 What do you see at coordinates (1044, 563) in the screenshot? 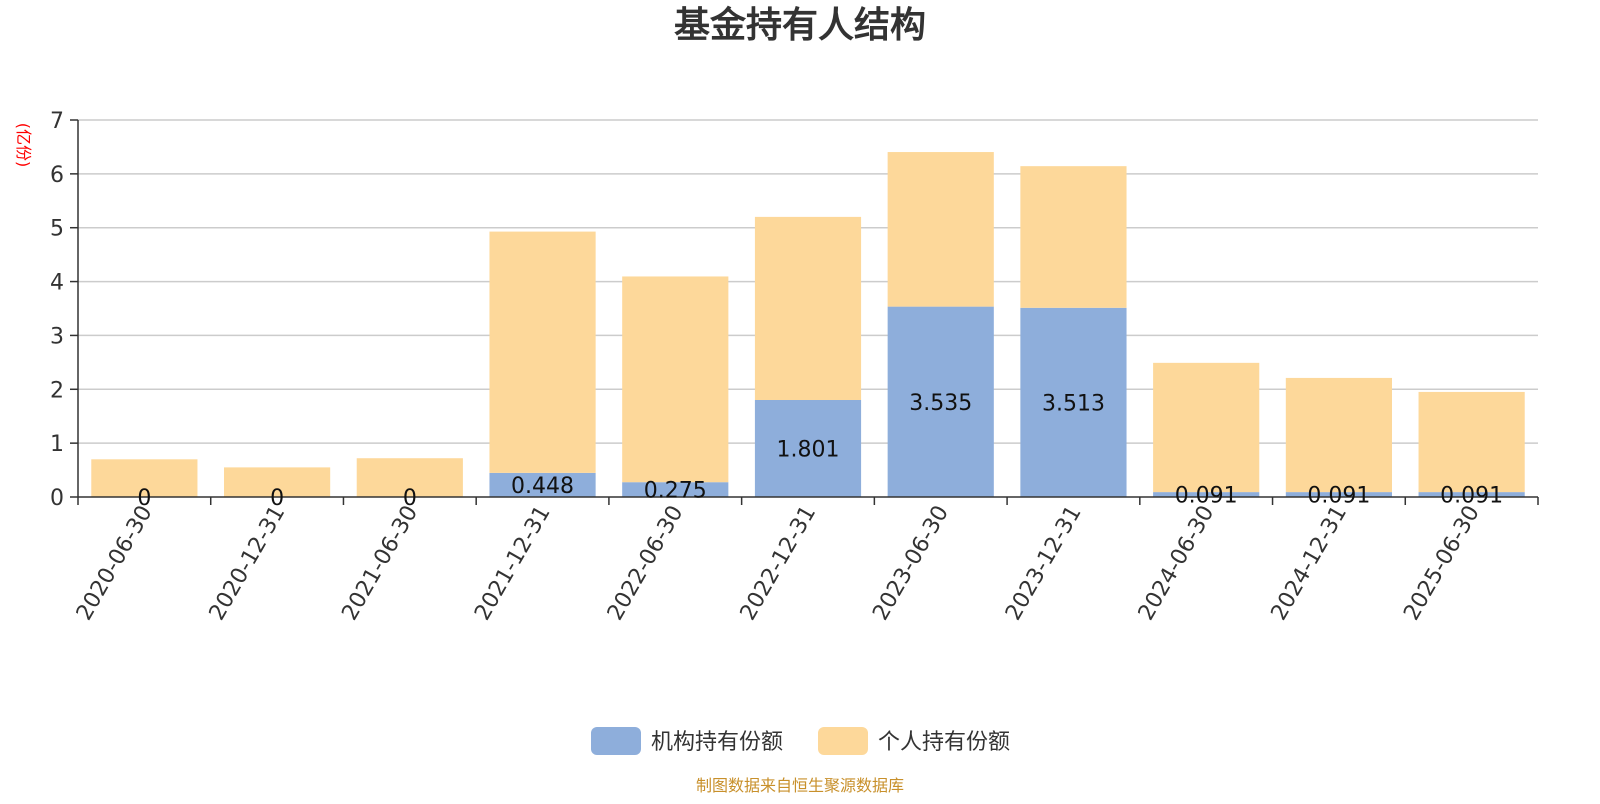
I see `x-tick-label: 2023-12-31` at bounding box center [1044, 563].